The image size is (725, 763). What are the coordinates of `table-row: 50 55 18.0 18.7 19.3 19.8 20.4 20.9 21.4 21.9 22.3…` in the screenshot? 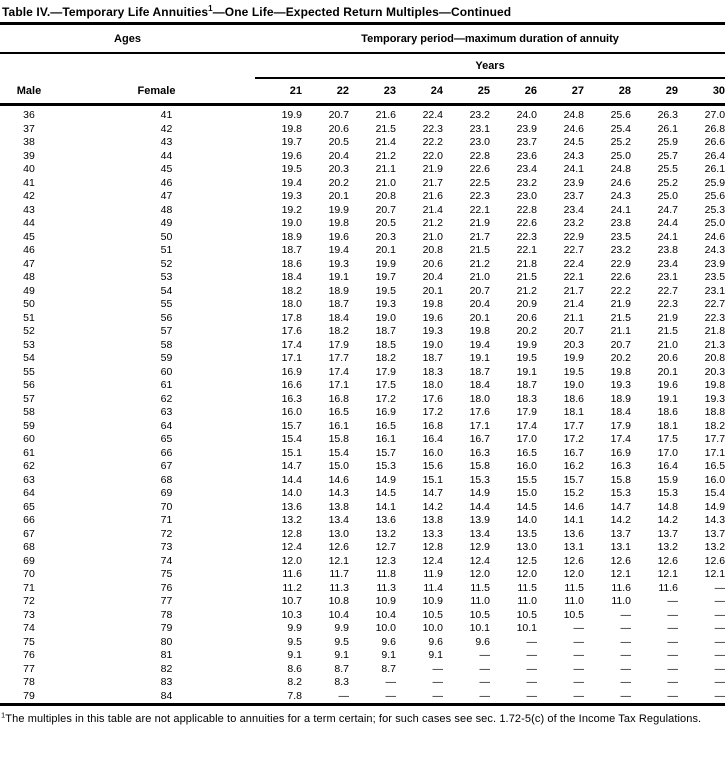 It's located at (362, 305).